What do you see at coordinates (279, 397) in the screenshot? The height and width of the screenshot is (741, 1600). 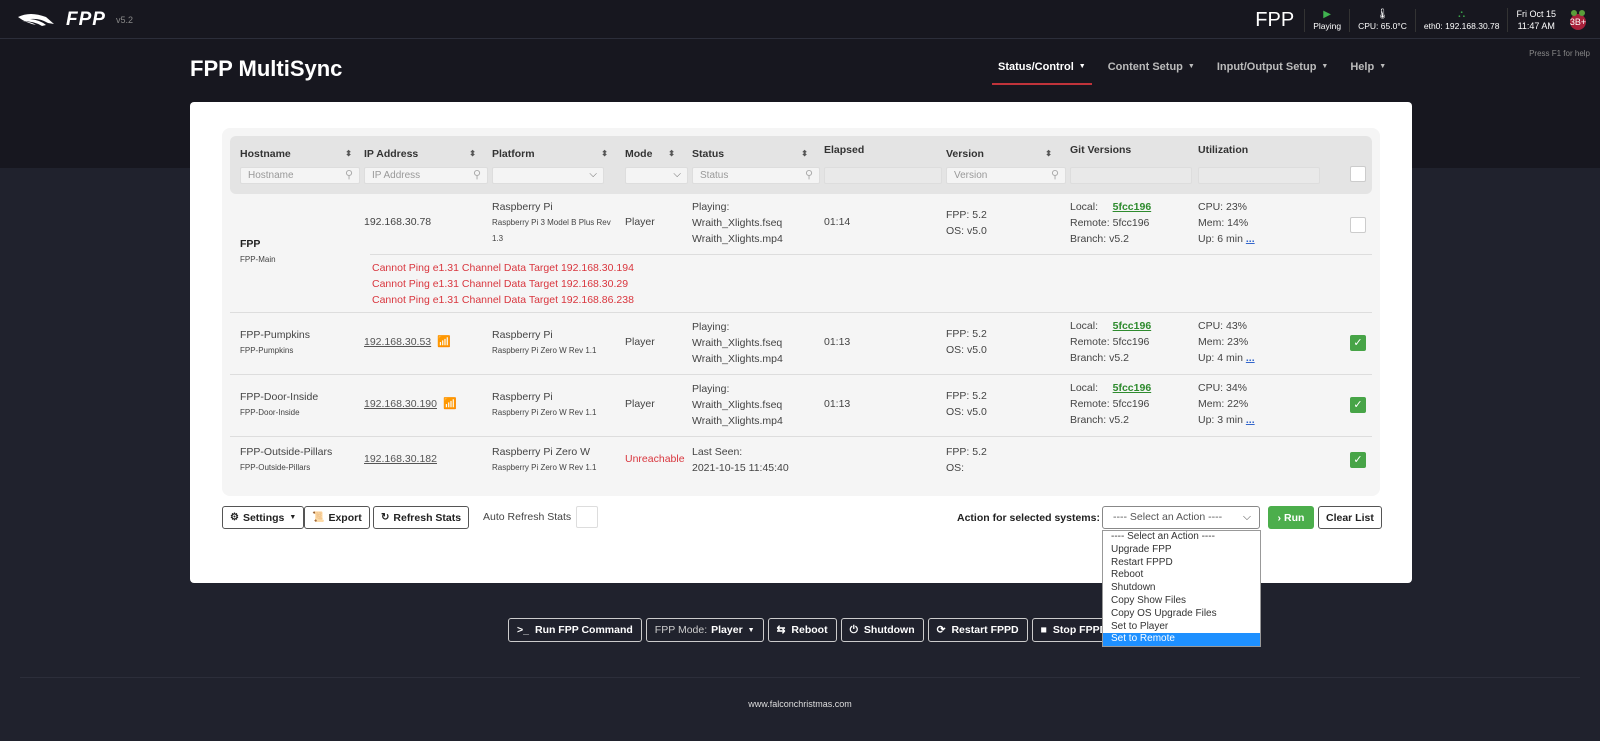 I see `hostname: FPP-Door-Inside` at bounding box center [279, 397].